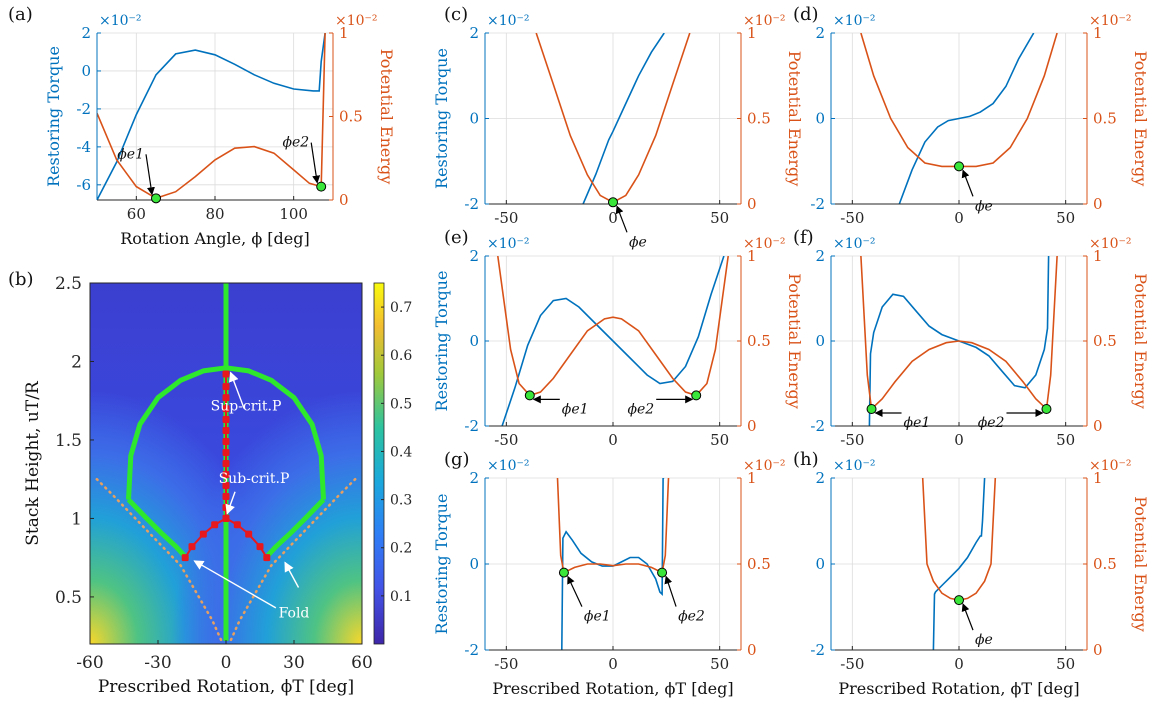  I want to click on x-axis-label: Prescribed Rotation, ϕT [deg], so click(958, 688).